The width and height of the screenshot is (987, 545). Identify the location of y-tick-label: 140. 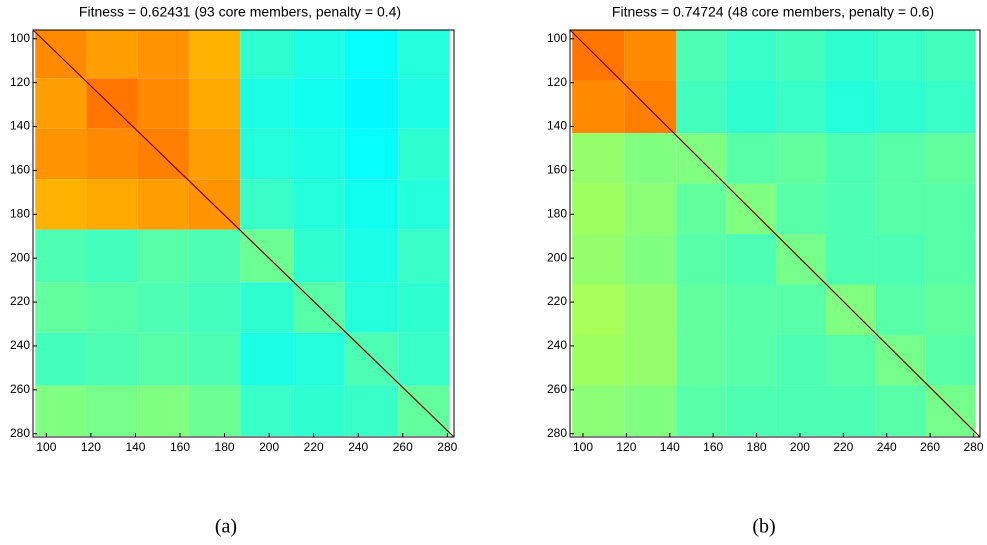
(20, 126).